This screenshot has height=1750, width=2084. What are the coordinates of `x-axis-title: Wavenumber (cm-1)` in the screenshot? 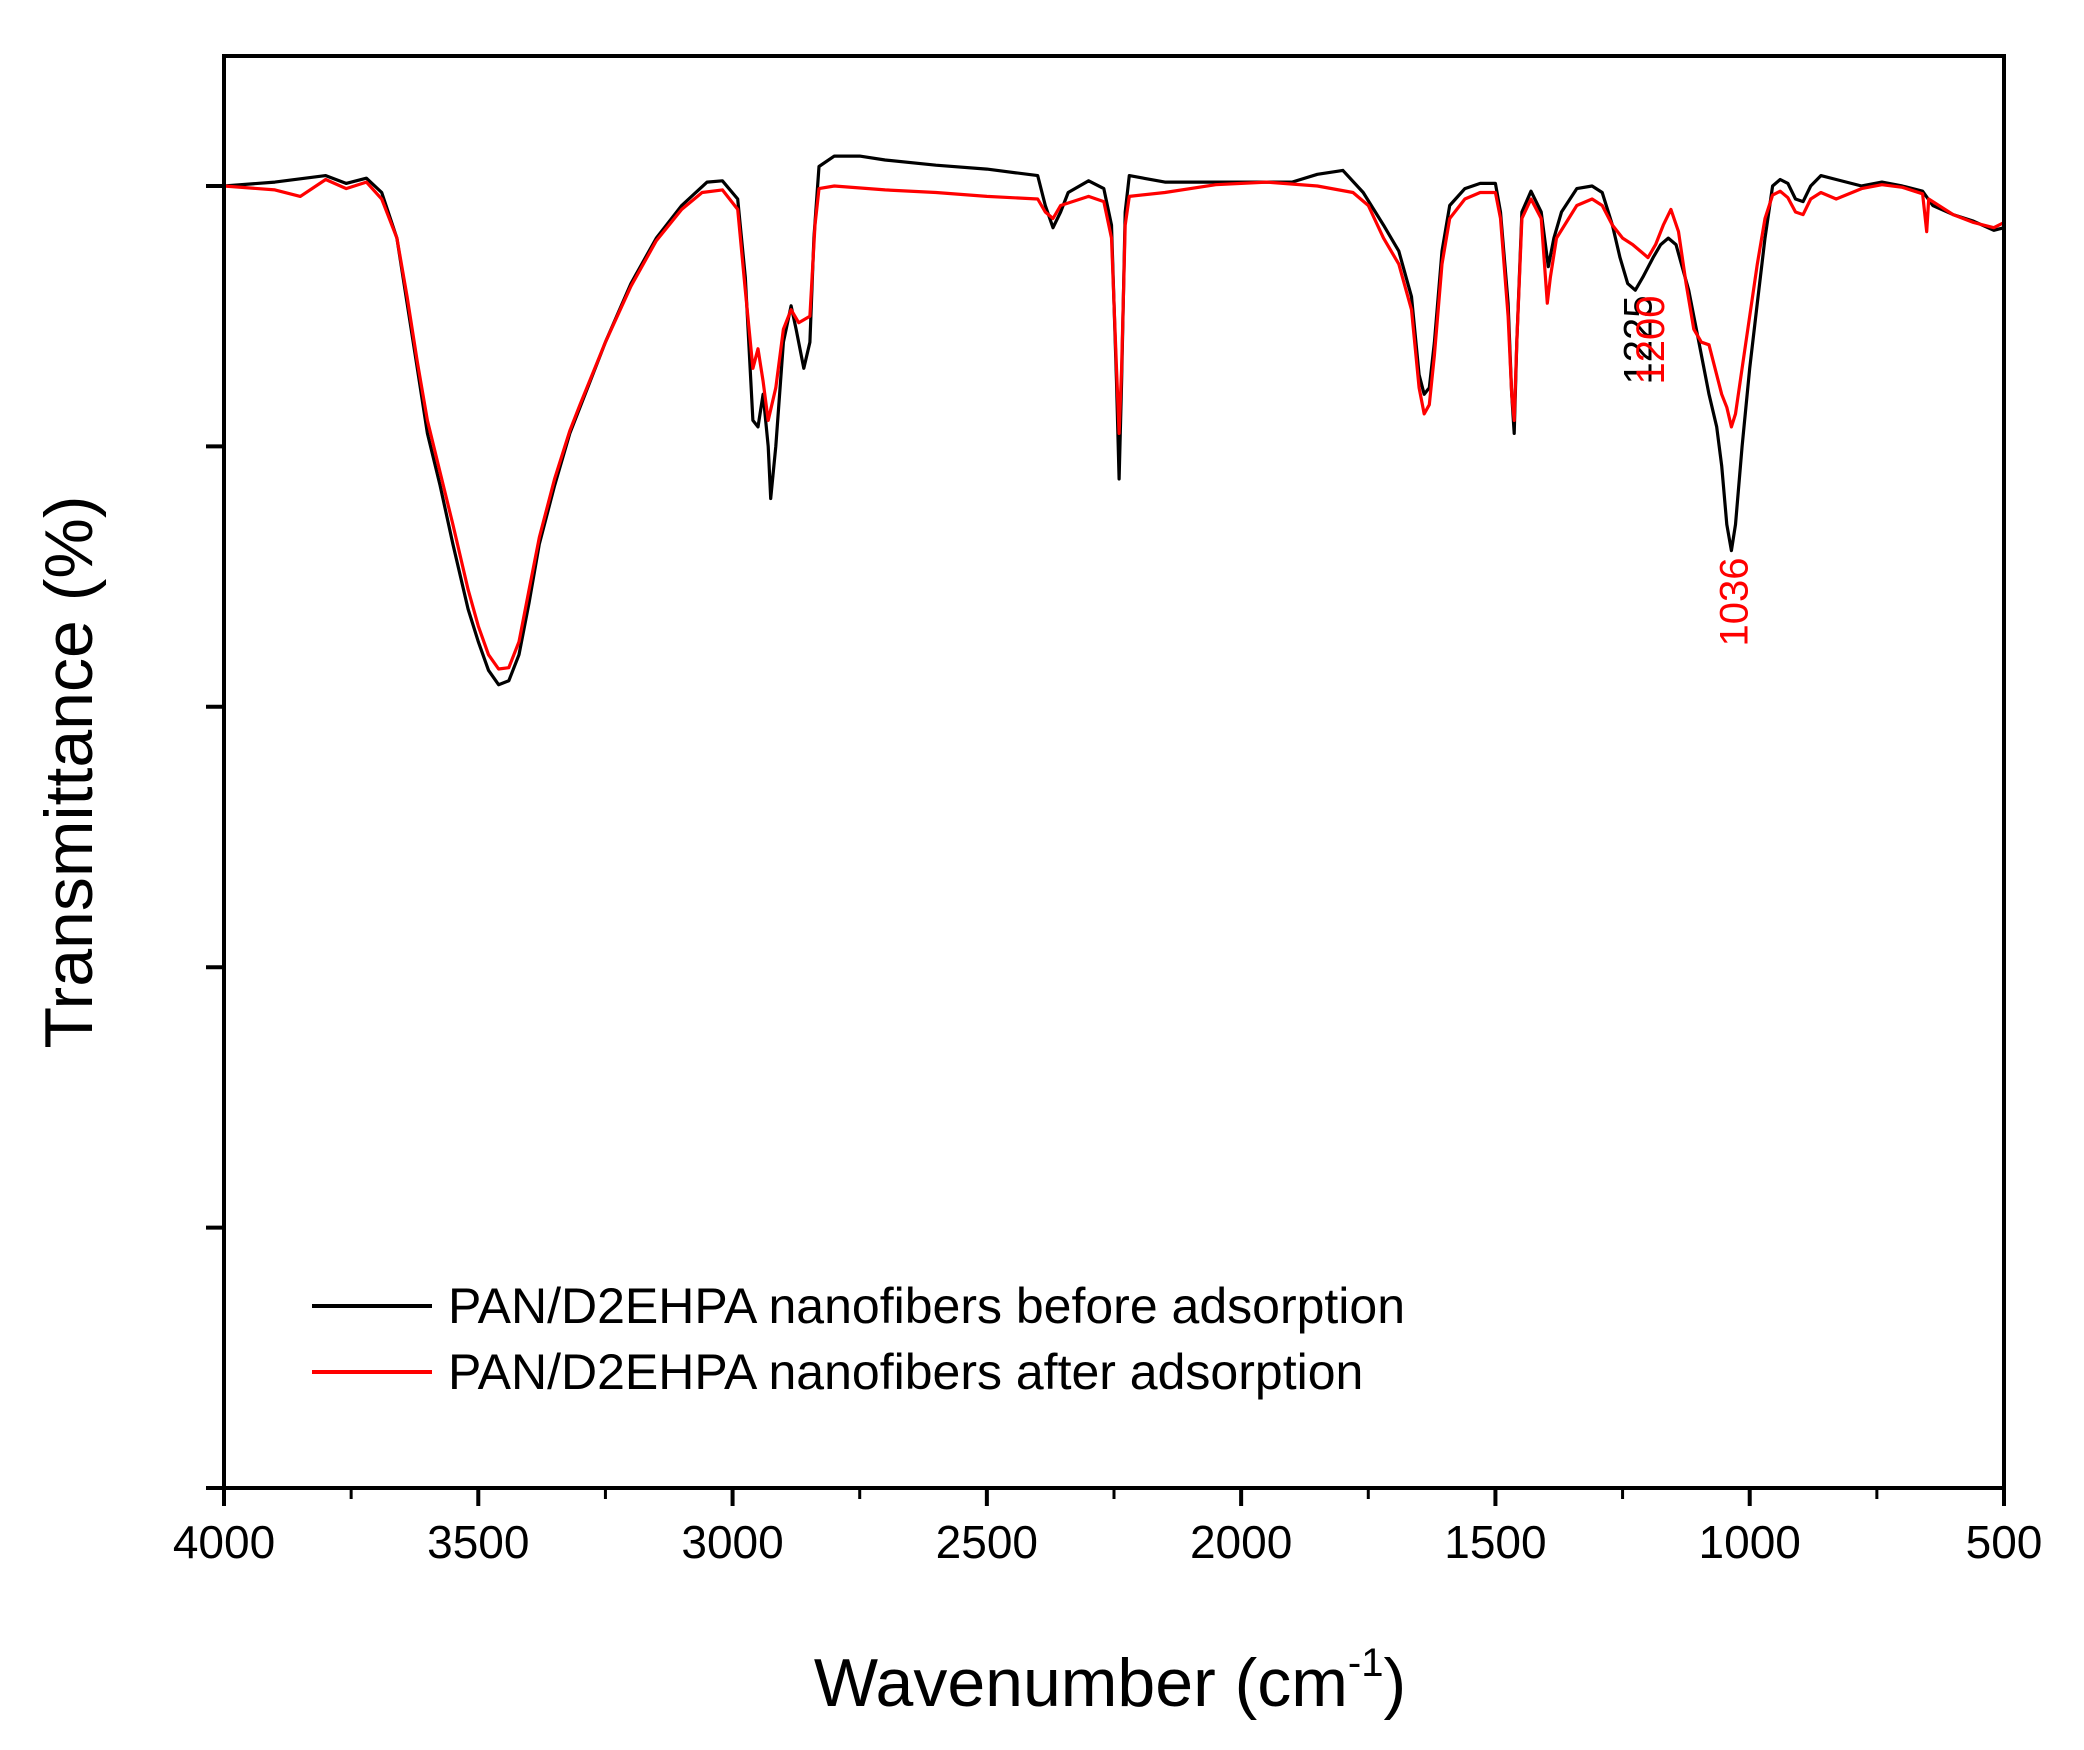 It's located at (1110, 1681).